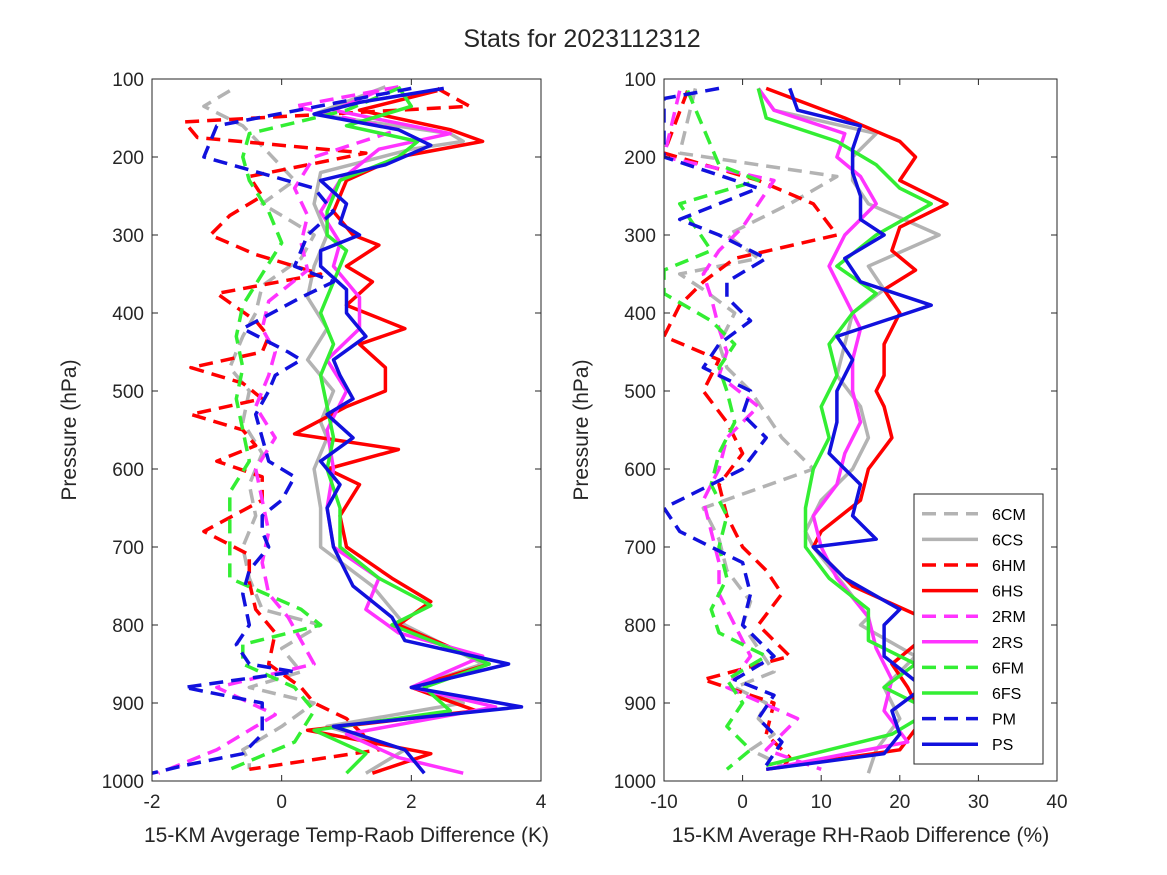 Image resolution: width=1167 pixels, height=875 pixels. Describe the element at coordinates (1009, 566) in the screenshot. I see `legend-label-6HM: 6HM` at that location.